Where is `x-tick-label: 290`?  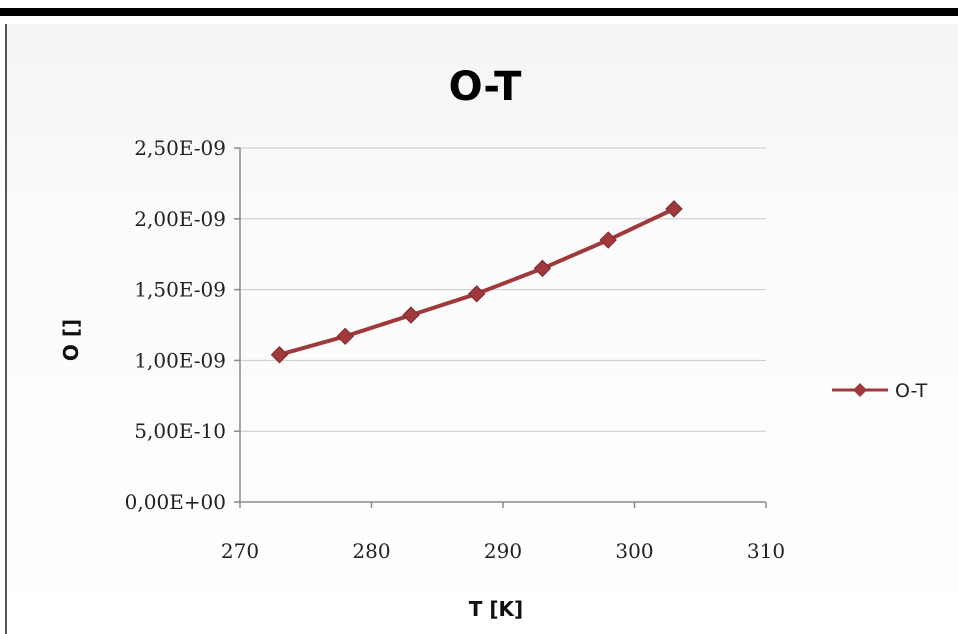 x-tick-label: 290 is located at coordinates (503, 551).